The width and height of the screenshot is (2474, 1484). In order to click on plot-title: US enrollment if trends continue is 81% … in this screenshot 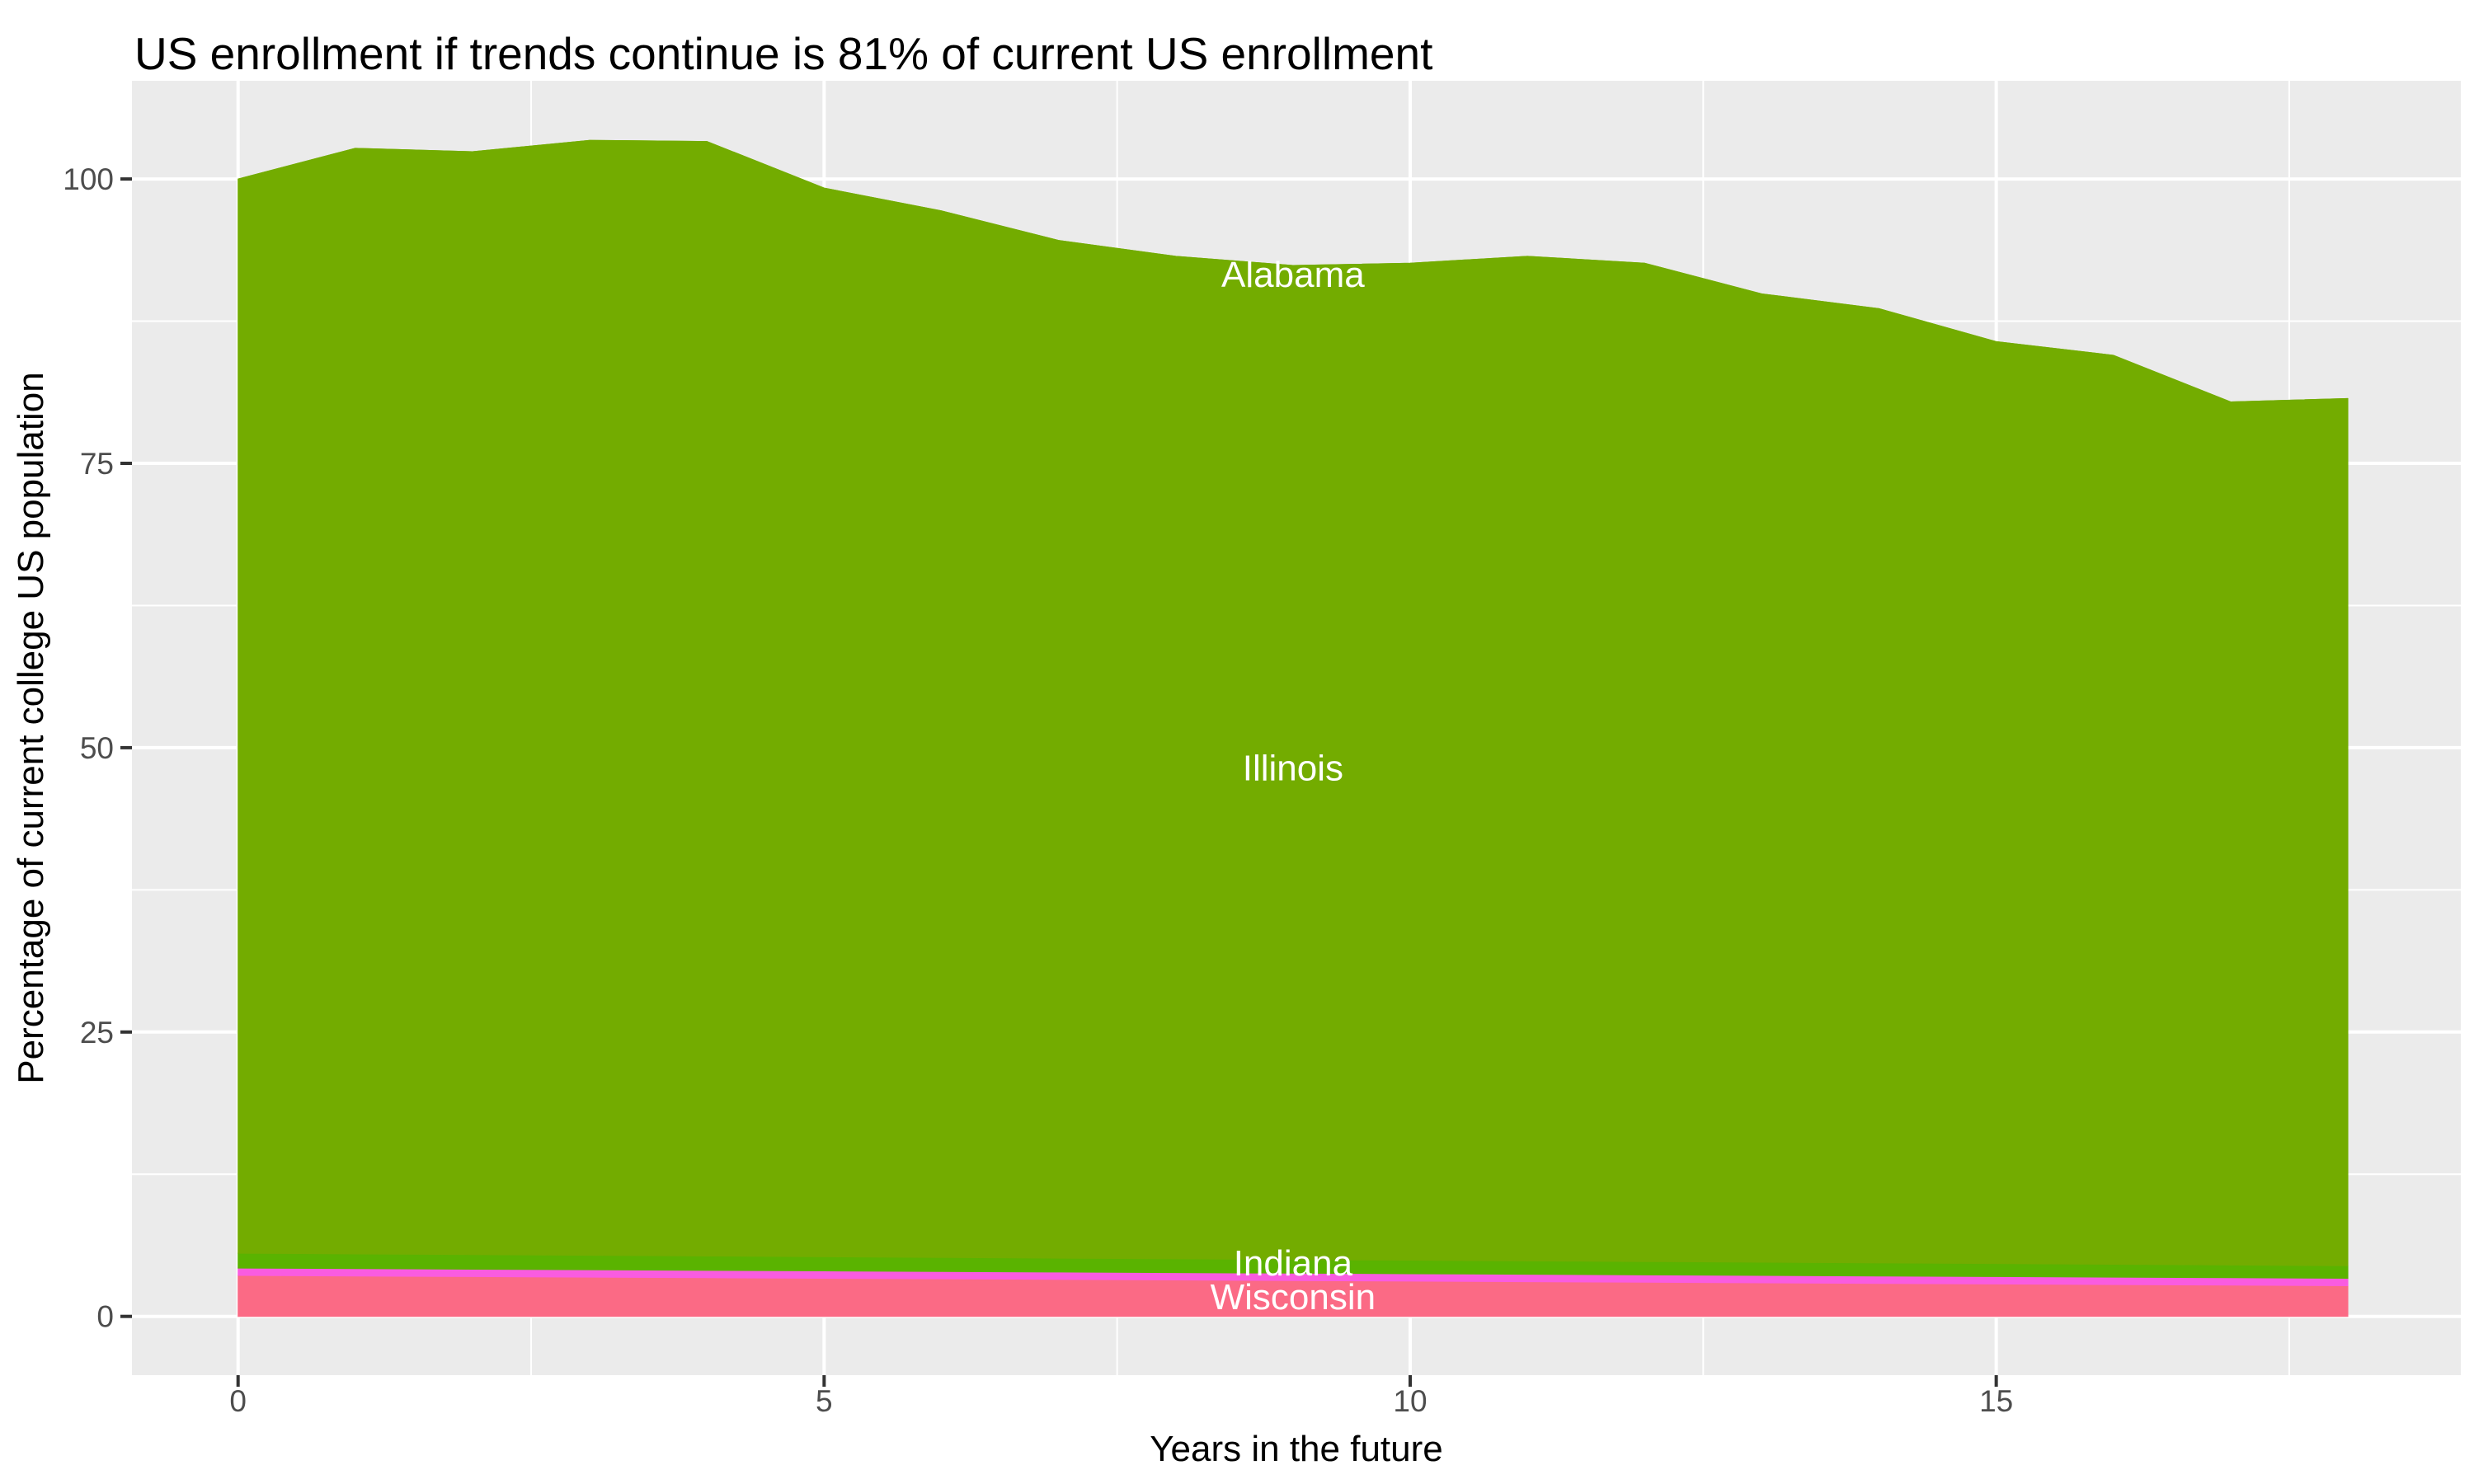, I will do `click(783, 54)`.